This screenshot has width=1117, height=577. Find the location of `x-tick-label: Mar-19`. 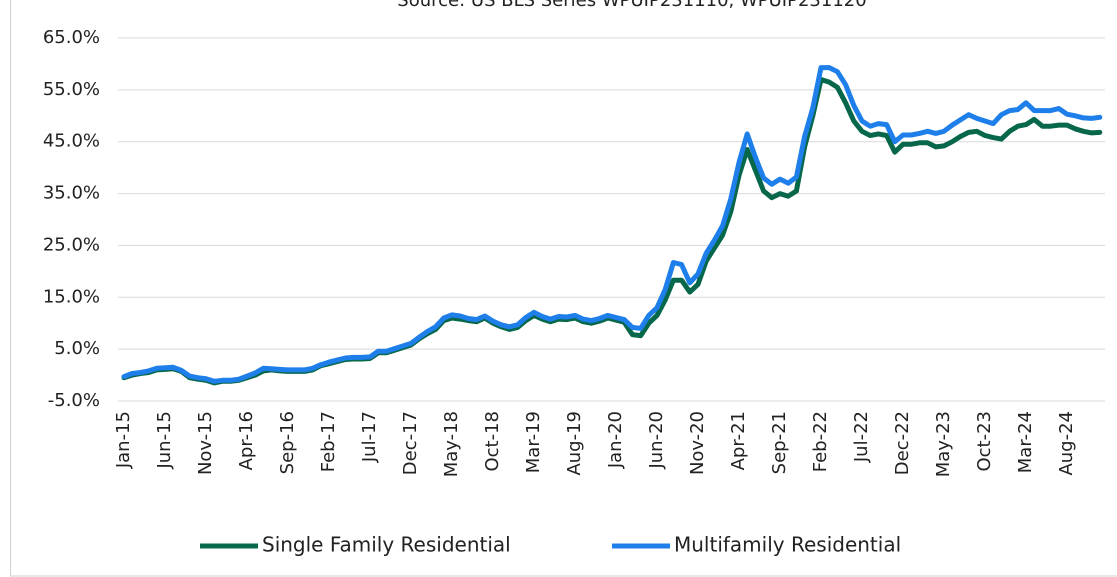

x-tick-label: Mar-19 is located at coordinates (533, 442).